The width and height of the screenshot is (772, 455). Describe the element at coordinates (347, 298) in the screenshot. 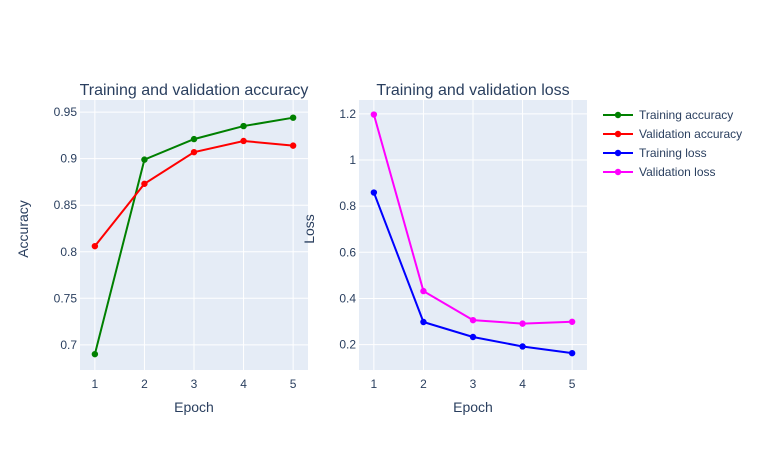

I see `y-tick-label: 0.4` at that location.